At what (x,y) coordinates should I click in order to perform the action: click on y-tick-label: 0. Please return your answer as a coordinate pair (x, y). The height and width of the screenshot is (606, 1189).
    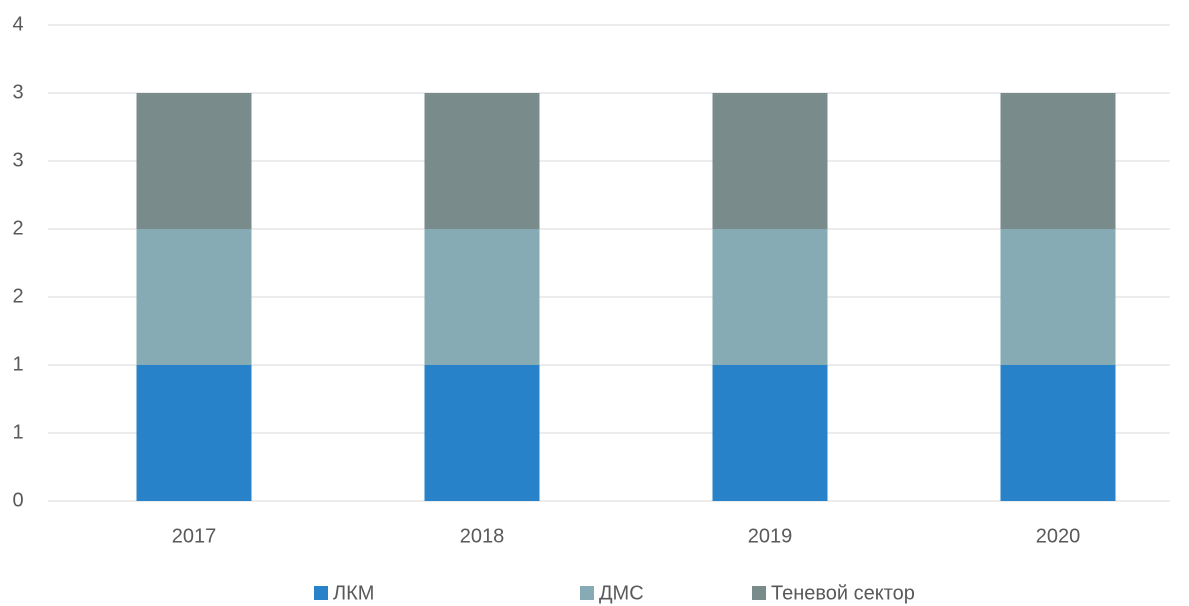
    Looking at the image, I should click on (17, 500).